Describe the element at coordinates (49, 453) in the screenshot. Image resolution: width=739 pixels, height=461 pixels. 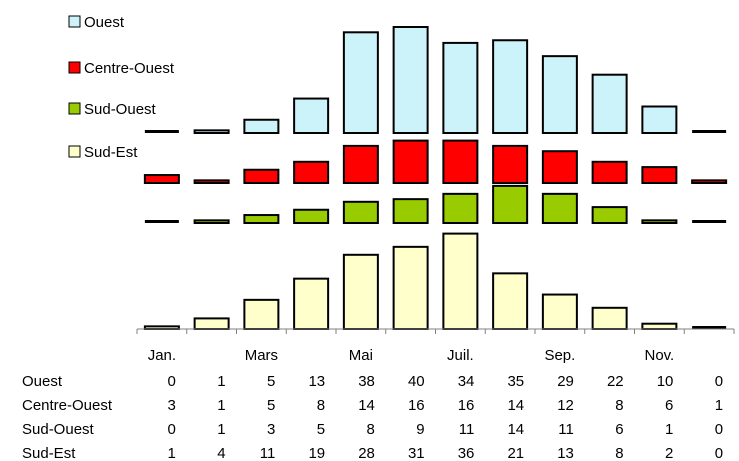
I see `table-row-label-sud-est: Sud-Est` at that location.